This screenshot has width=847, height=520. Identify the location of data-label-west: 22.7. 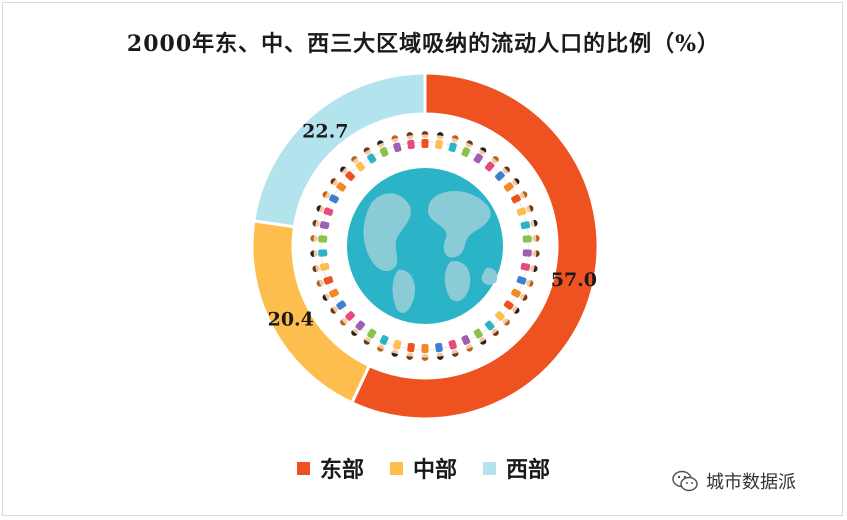
(325, 132).